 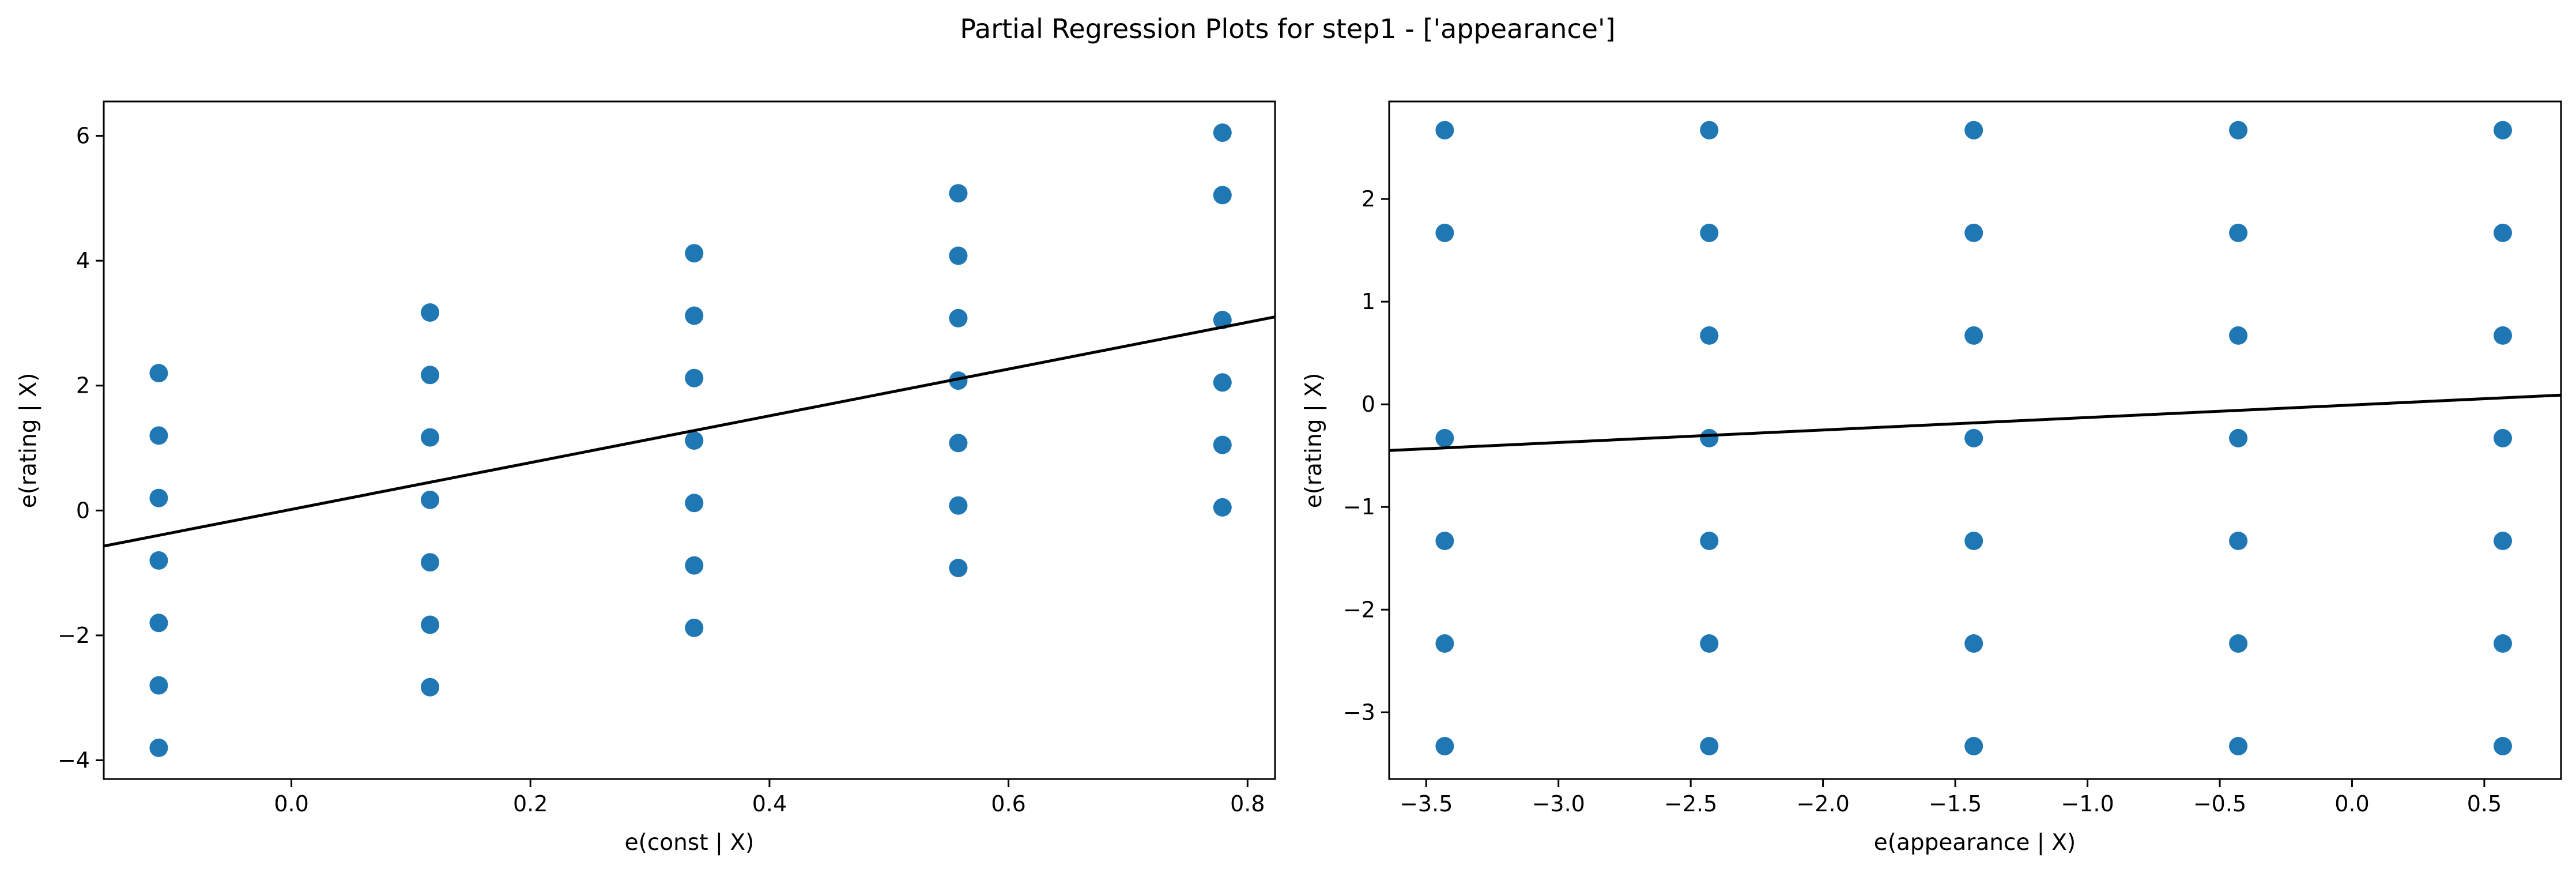 I want to click on y-axis-label-const: e(rating | X), so click(x=29, y=441).